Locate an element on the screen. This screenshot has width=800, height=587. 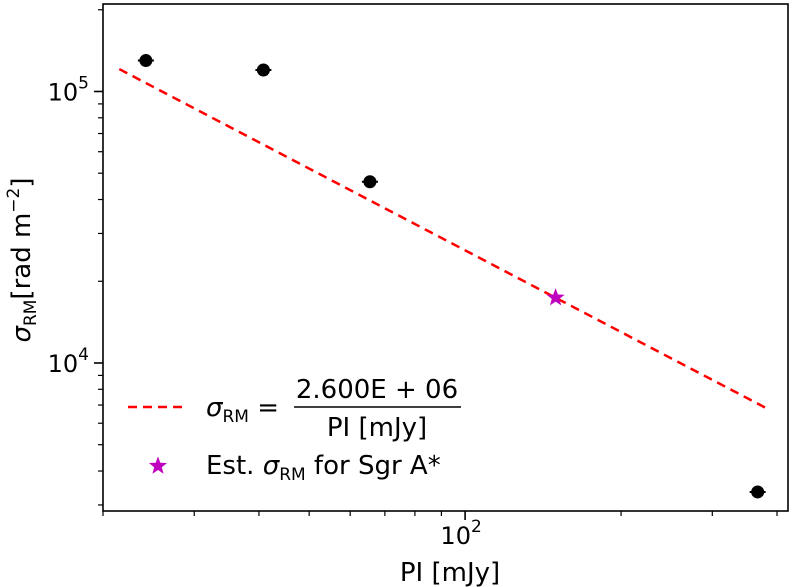
y-axis-label-symbol: σ is located at coordinates (22, 334).